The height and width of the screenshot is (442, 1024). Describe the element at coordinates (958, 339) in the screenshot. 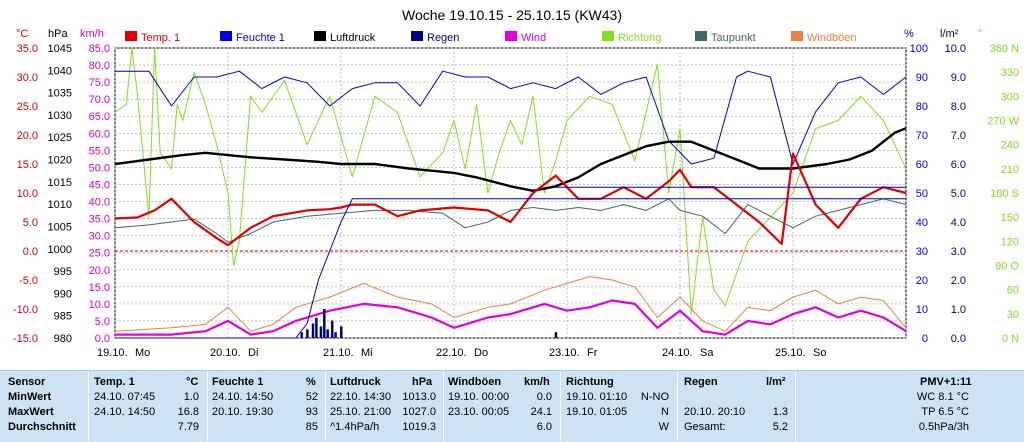

I see `rain-tick-label: 0.0` at that location.